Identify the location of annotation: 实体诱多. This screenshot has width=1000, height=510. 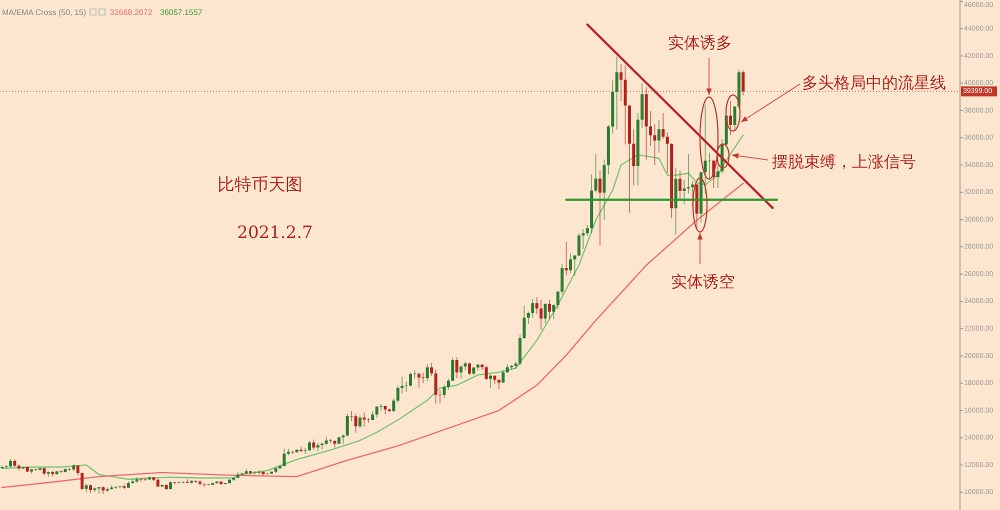
(700, 42).